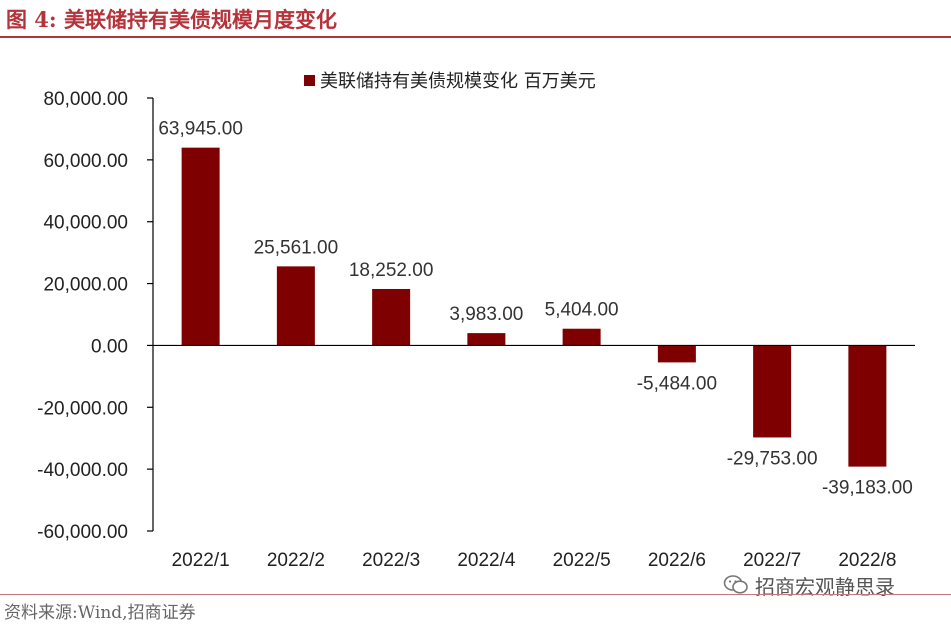  What do you see at coordinates (85, 161) in the screenshot?
I see `y-tick-label: 60,000.00` at bounding box center [85, 161].